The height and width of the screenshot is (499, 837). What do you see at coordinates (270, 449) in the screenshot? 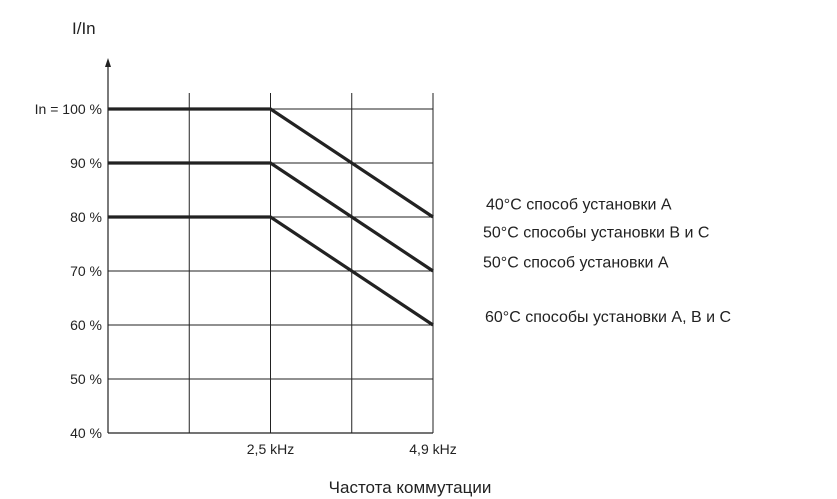
I see `x-tick-label-2: 2,5 kHz` at bounding box center [270, 449].